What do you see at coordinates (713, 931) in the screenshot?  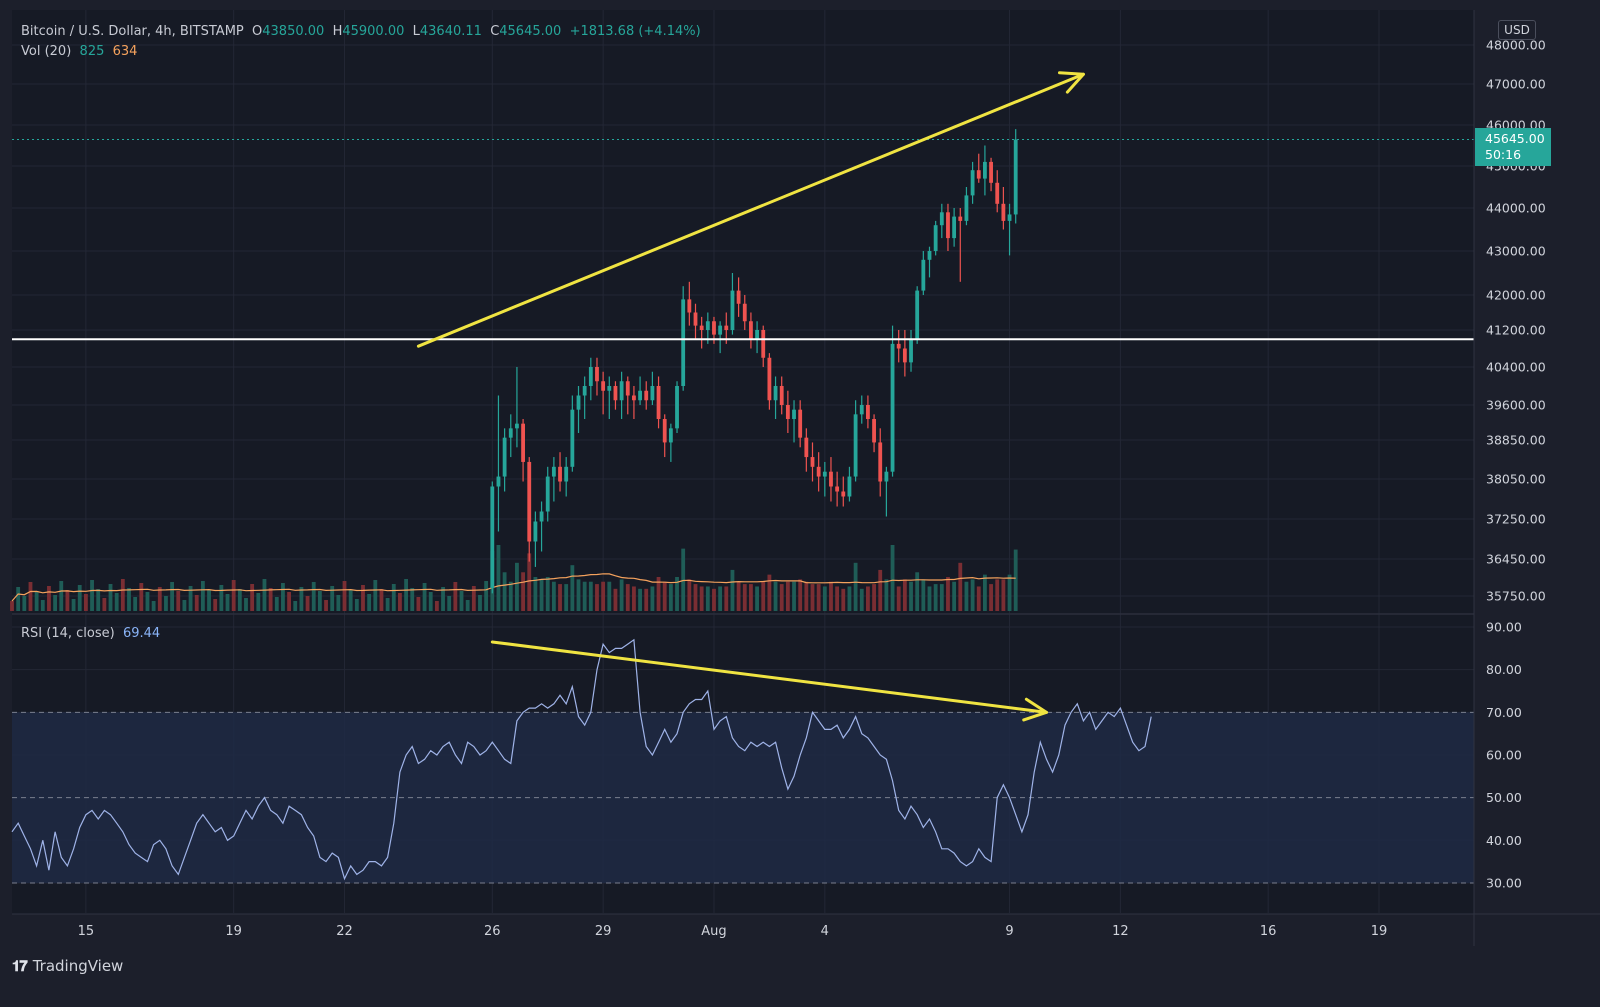 I see `x-tick-label: Aug` at bounding box center [713, 931].